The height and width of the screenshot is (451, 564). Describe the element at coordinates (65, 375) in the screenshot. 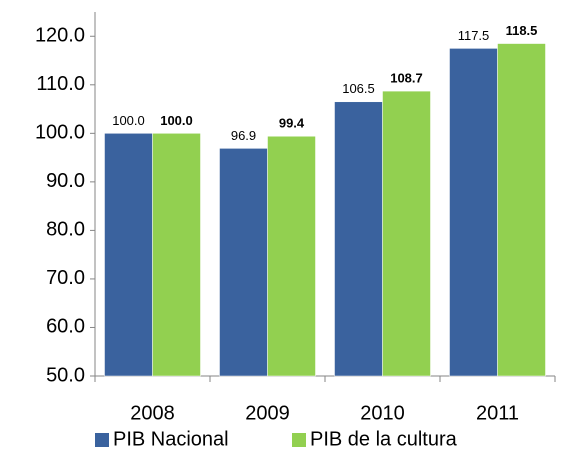

I see `y-tick-label: 50.0` at that location.